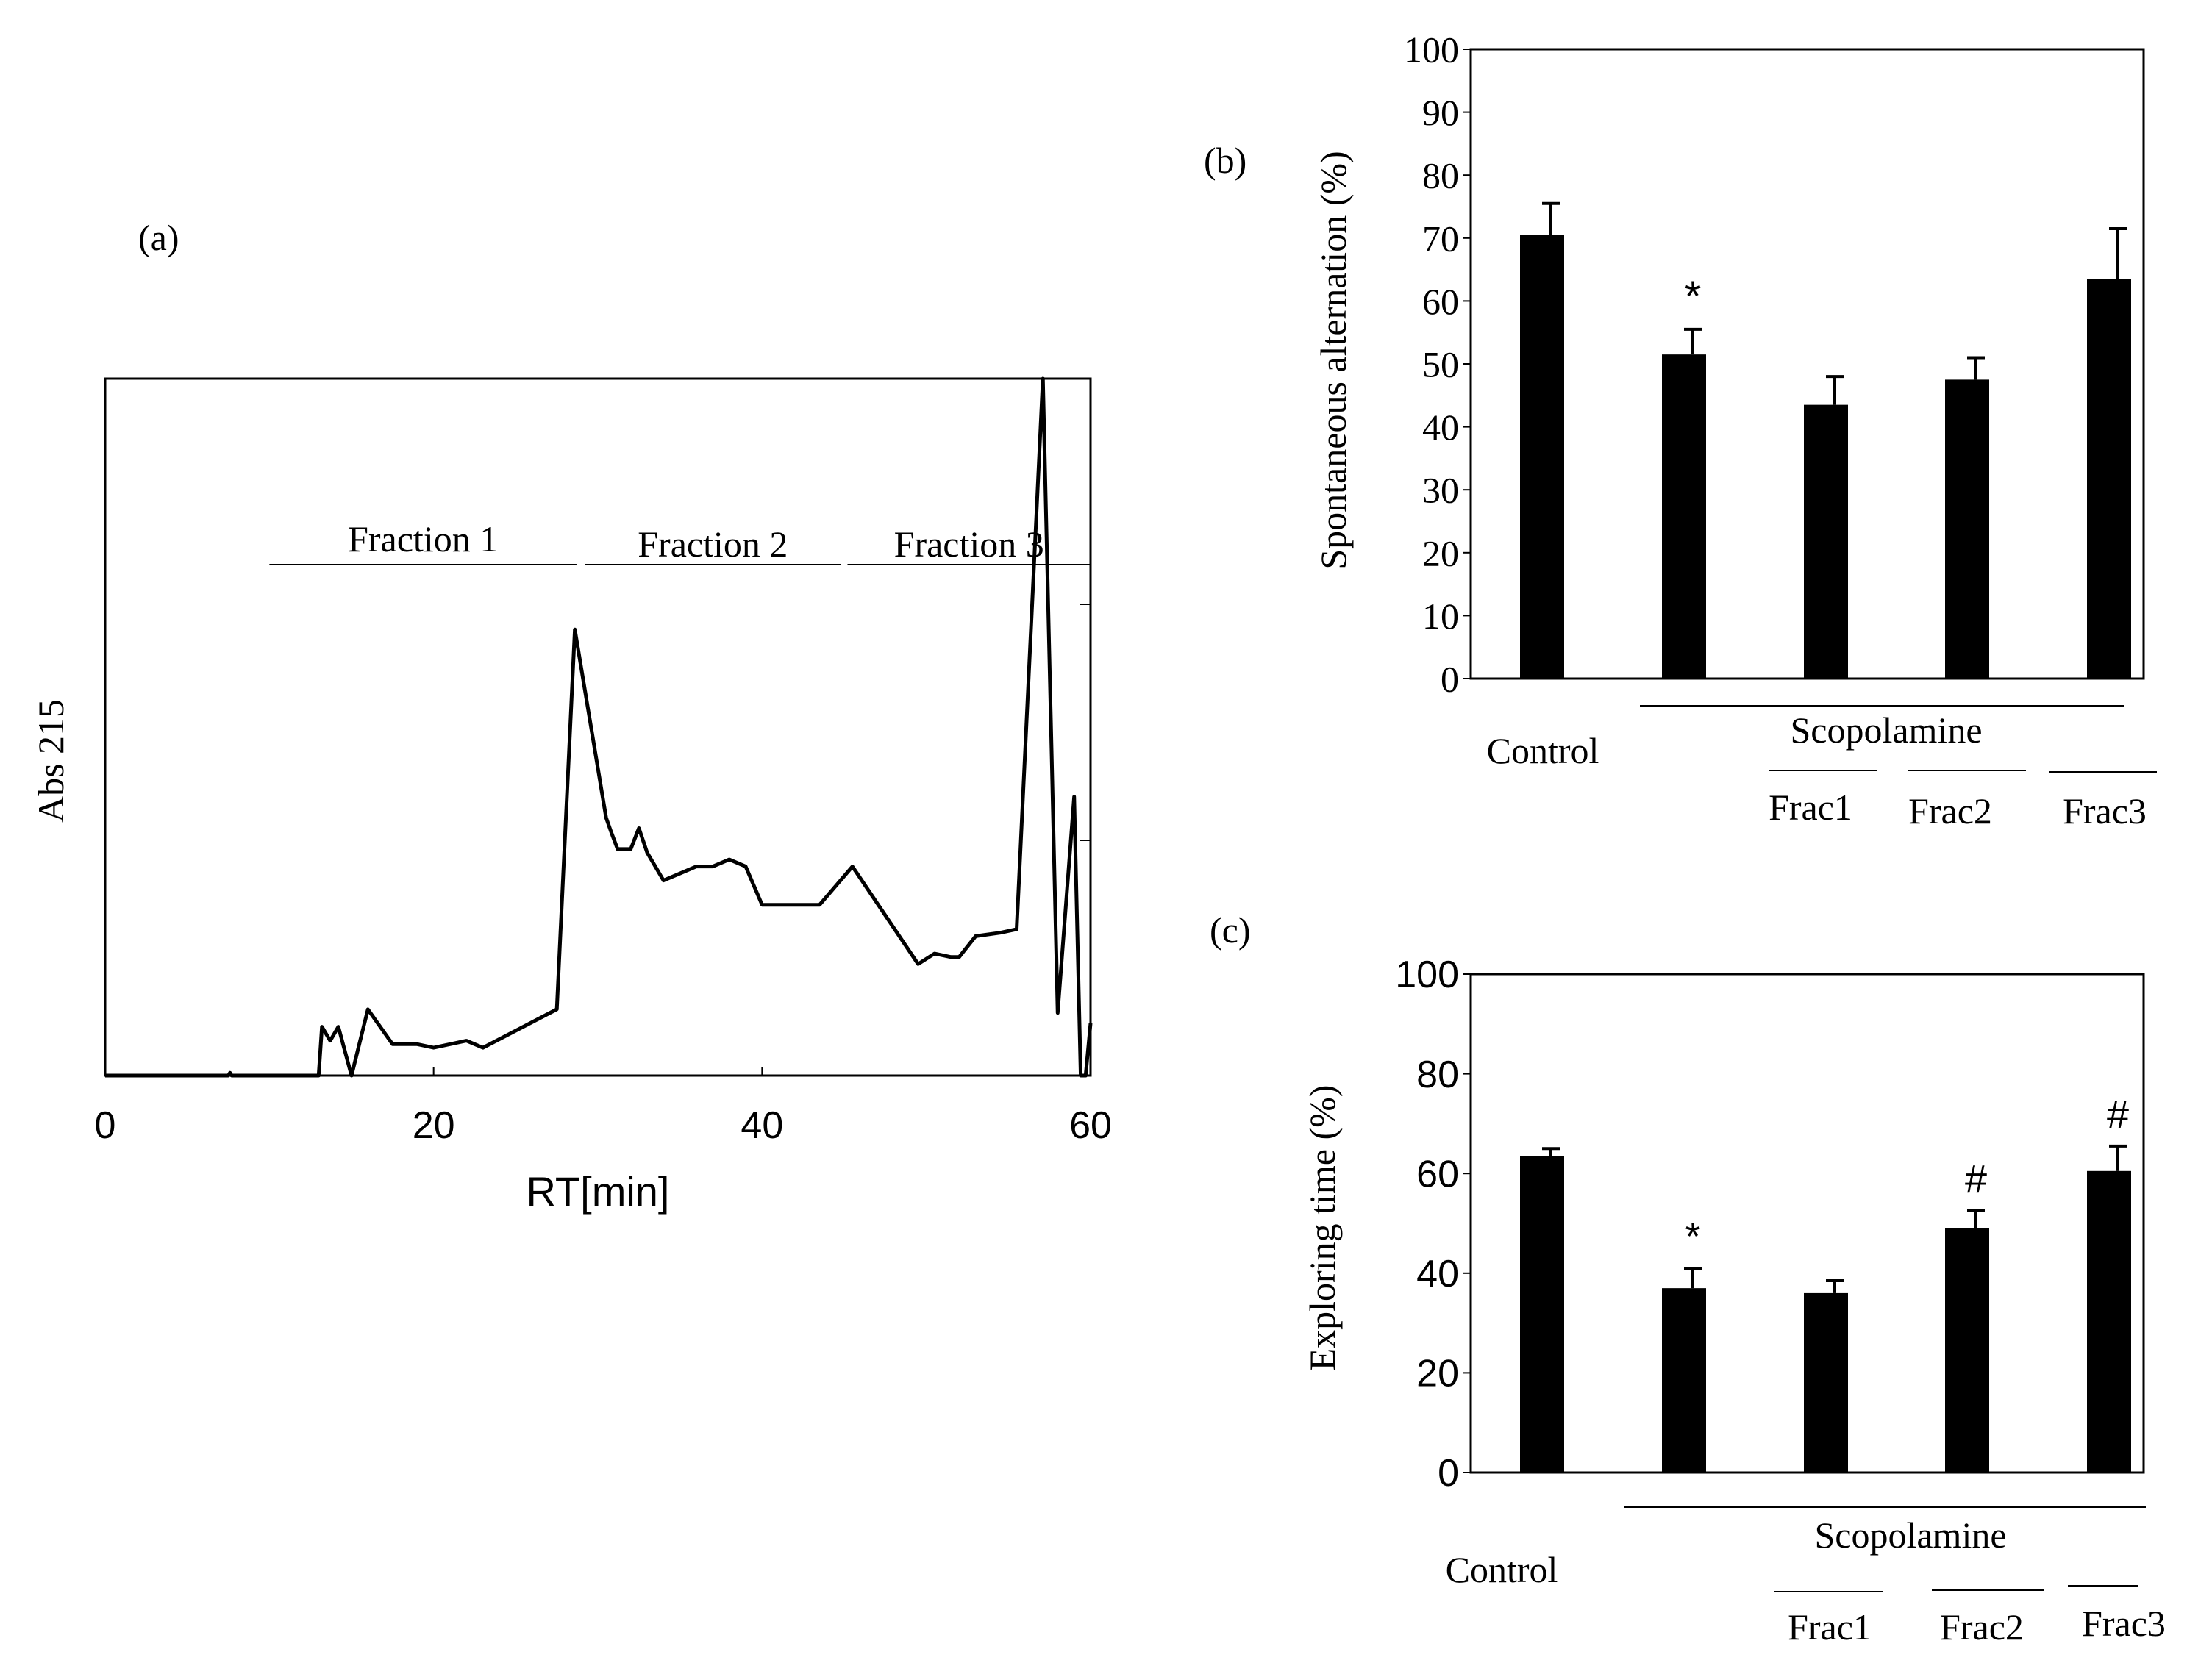 This screenshot has height=1674, width=2212. I want to click on fraction-label: Fraction 2, so click(713, 544).